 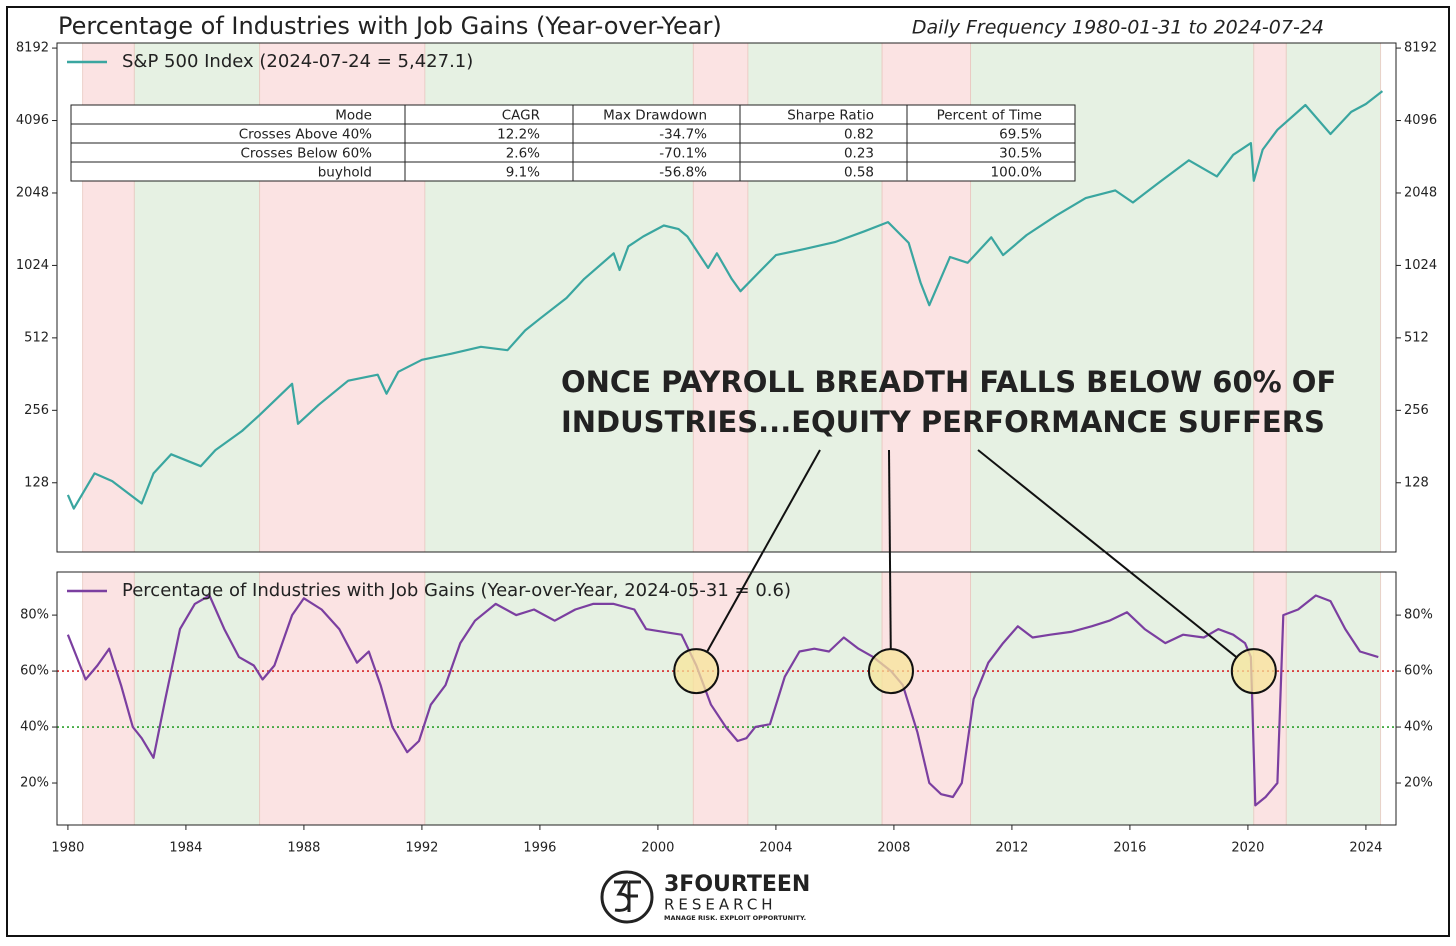 I want to click on y-tick-label-right: 256, so click(x=1416, y=410).